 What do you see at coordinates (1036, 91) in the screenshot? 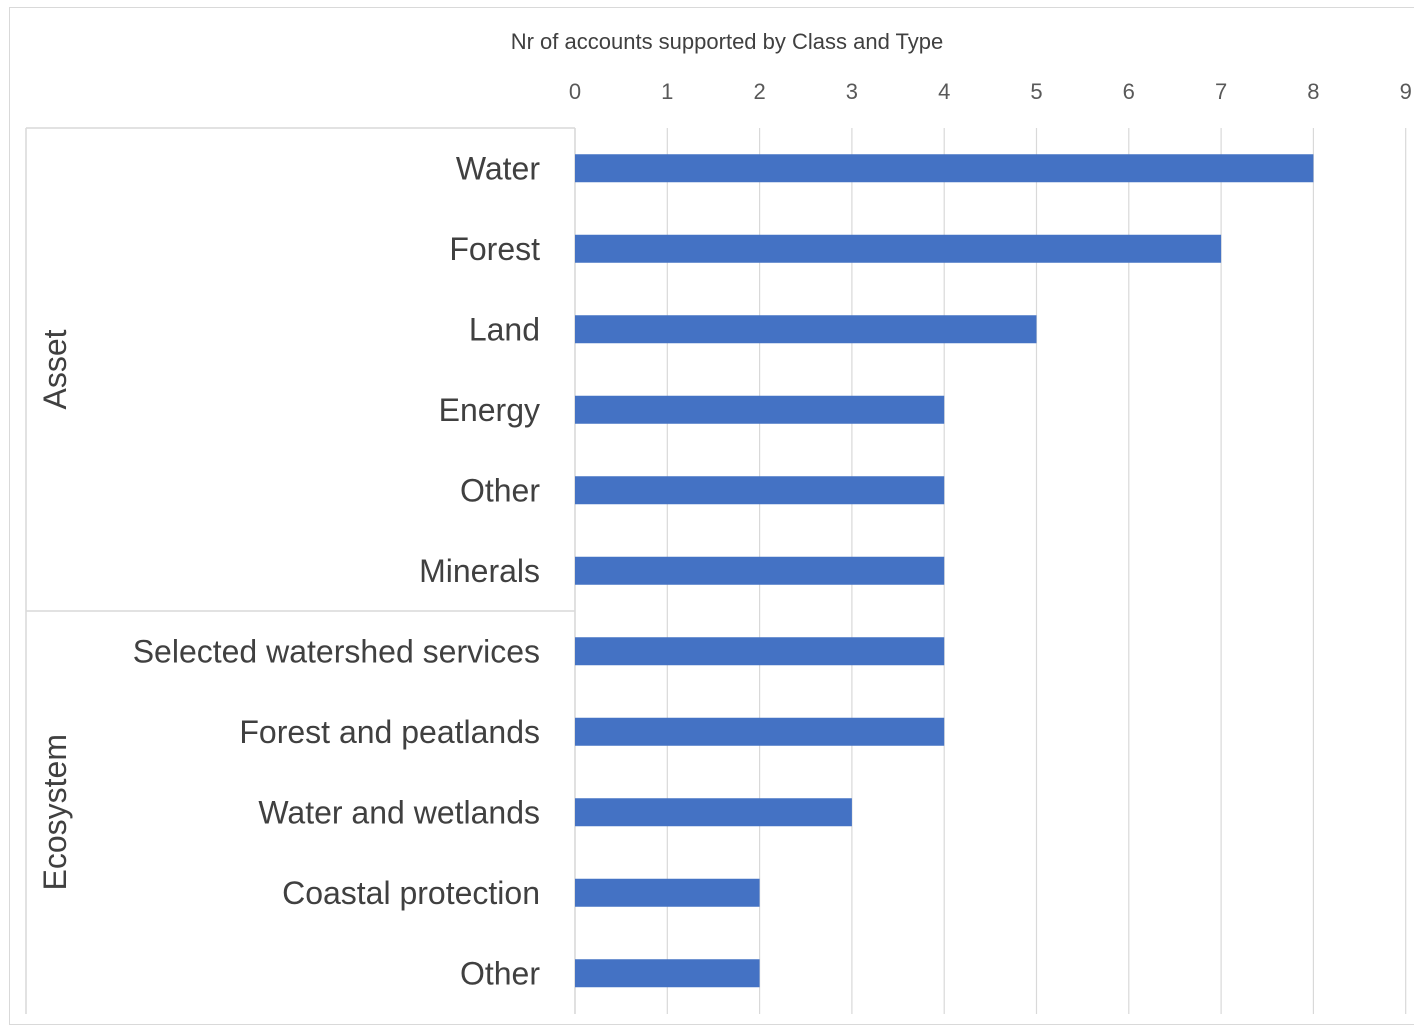
I see `x-tick-label: 5` at bounding box center [1036, 91].